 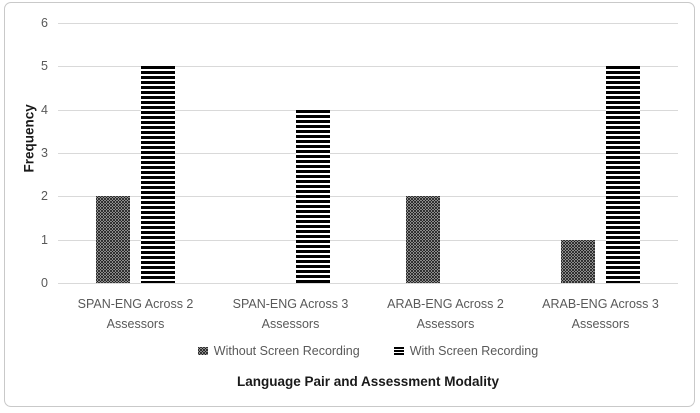 What do you see at coordinates (474, 351) in the screenshot?
I see `legend-label-with: With Screen Recording` at bounding box center [474, 351].